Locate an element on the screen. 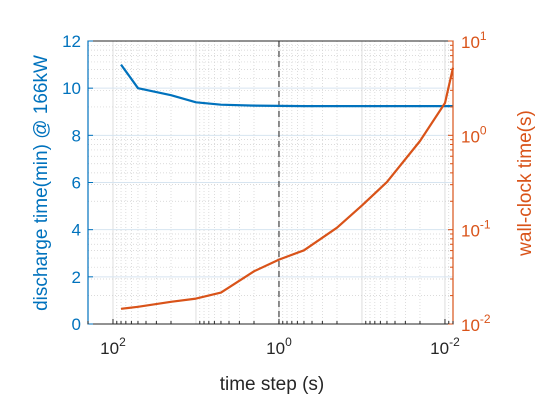 The height and width of the screenshot is (408, 550). left-tick-label: 0 is located at coordinates (76, 324).